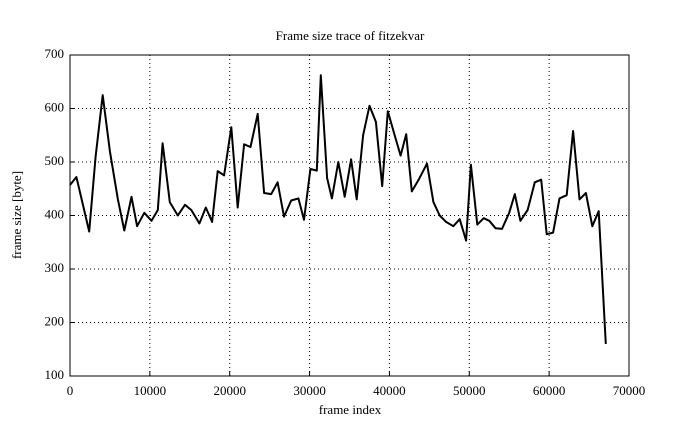 This screenshot has width=695, height=429. What do you see at coordinates (55, 106) in the screenshot?
I see `y-tick-label: 600` at bounding box center [55, 106].